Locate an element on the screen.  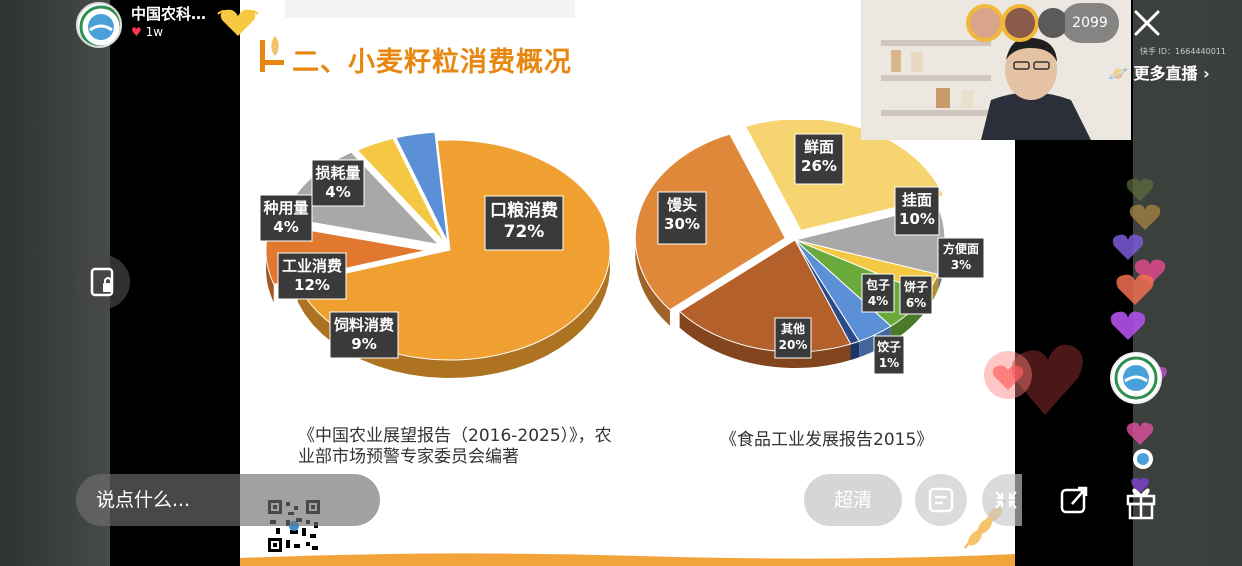
viewer-count: 2099 is located at coordinates (1090, 23).